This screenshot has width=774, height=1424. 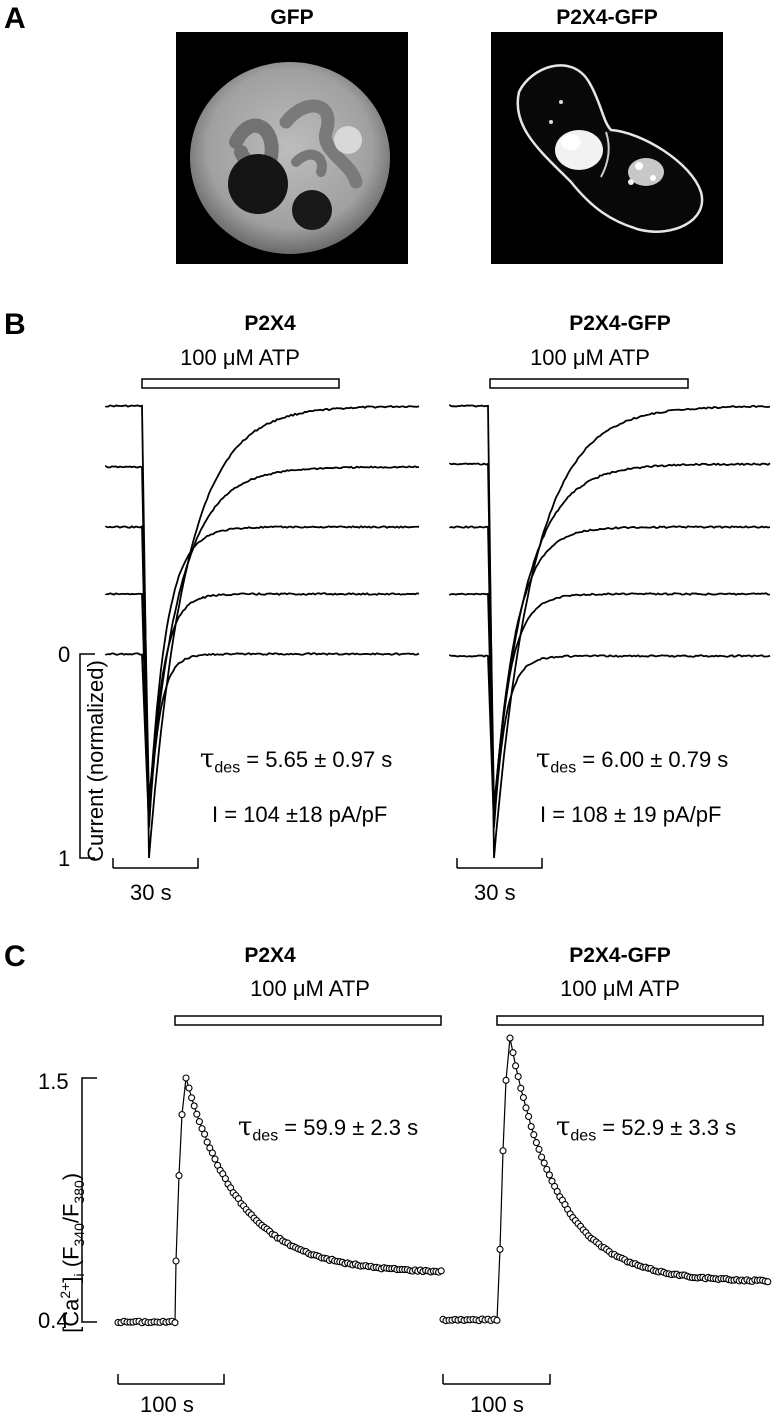 What do you see at coordinates (155, 863) in the screenshot?
I see `panel-b-left-scale-bar` at bounding box center [155, 863].